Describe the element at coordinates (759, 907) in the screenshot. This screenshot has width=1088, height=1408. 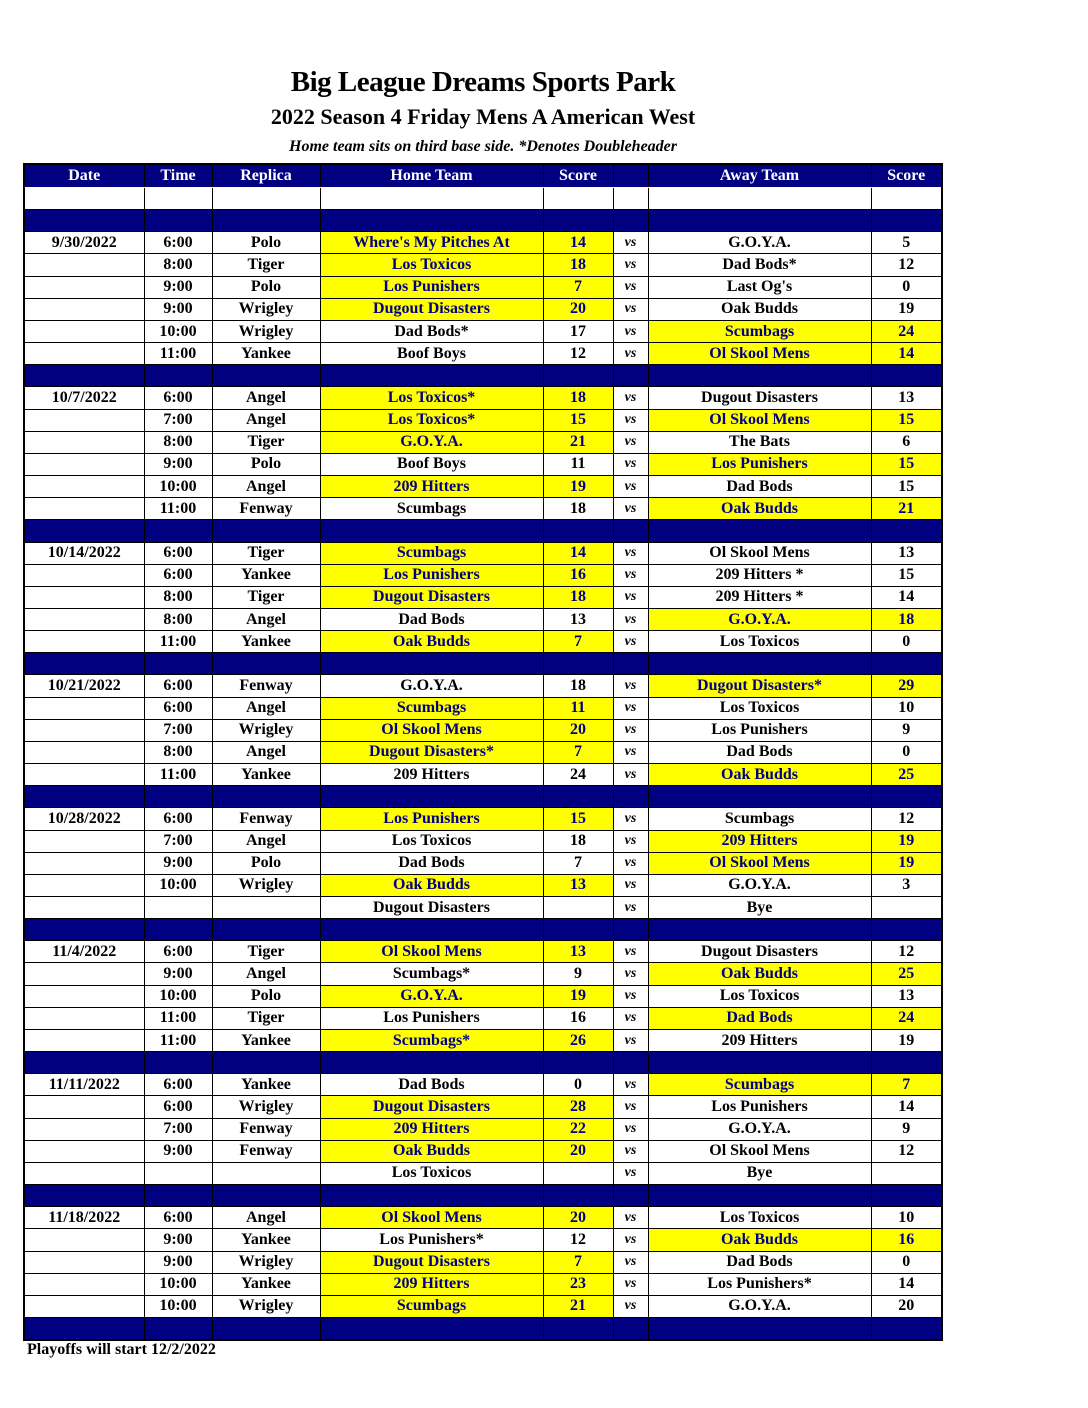
I see `away-team-cell: Bye` at that location.